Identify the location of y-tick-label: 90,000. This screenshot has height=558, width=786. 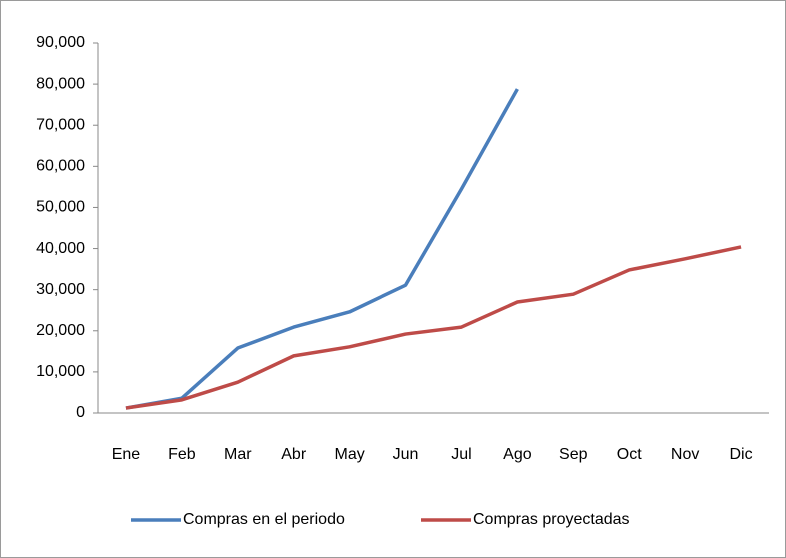
(60, 42).